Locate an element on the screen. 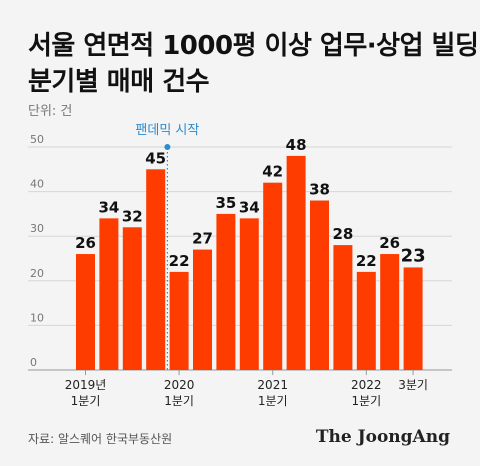 The image size is (480, 466). bar-value-label: 42 is located at coordinates (272, 172).